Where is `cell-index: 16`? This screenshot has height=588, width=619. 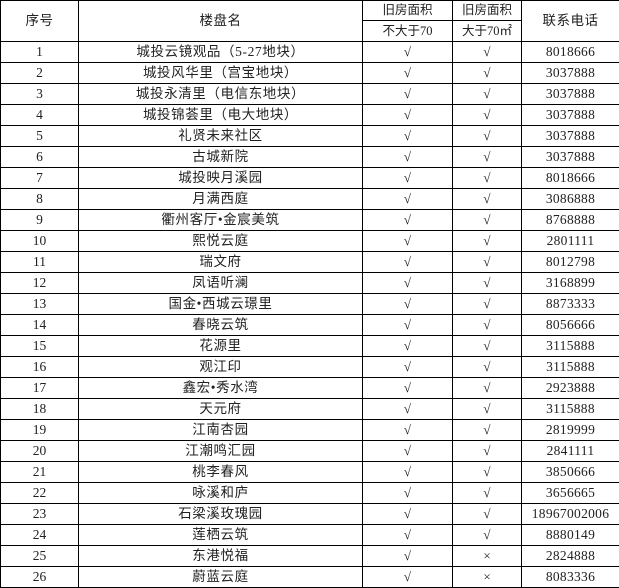
cell-index: 16 is located at coordinates (40, 367).